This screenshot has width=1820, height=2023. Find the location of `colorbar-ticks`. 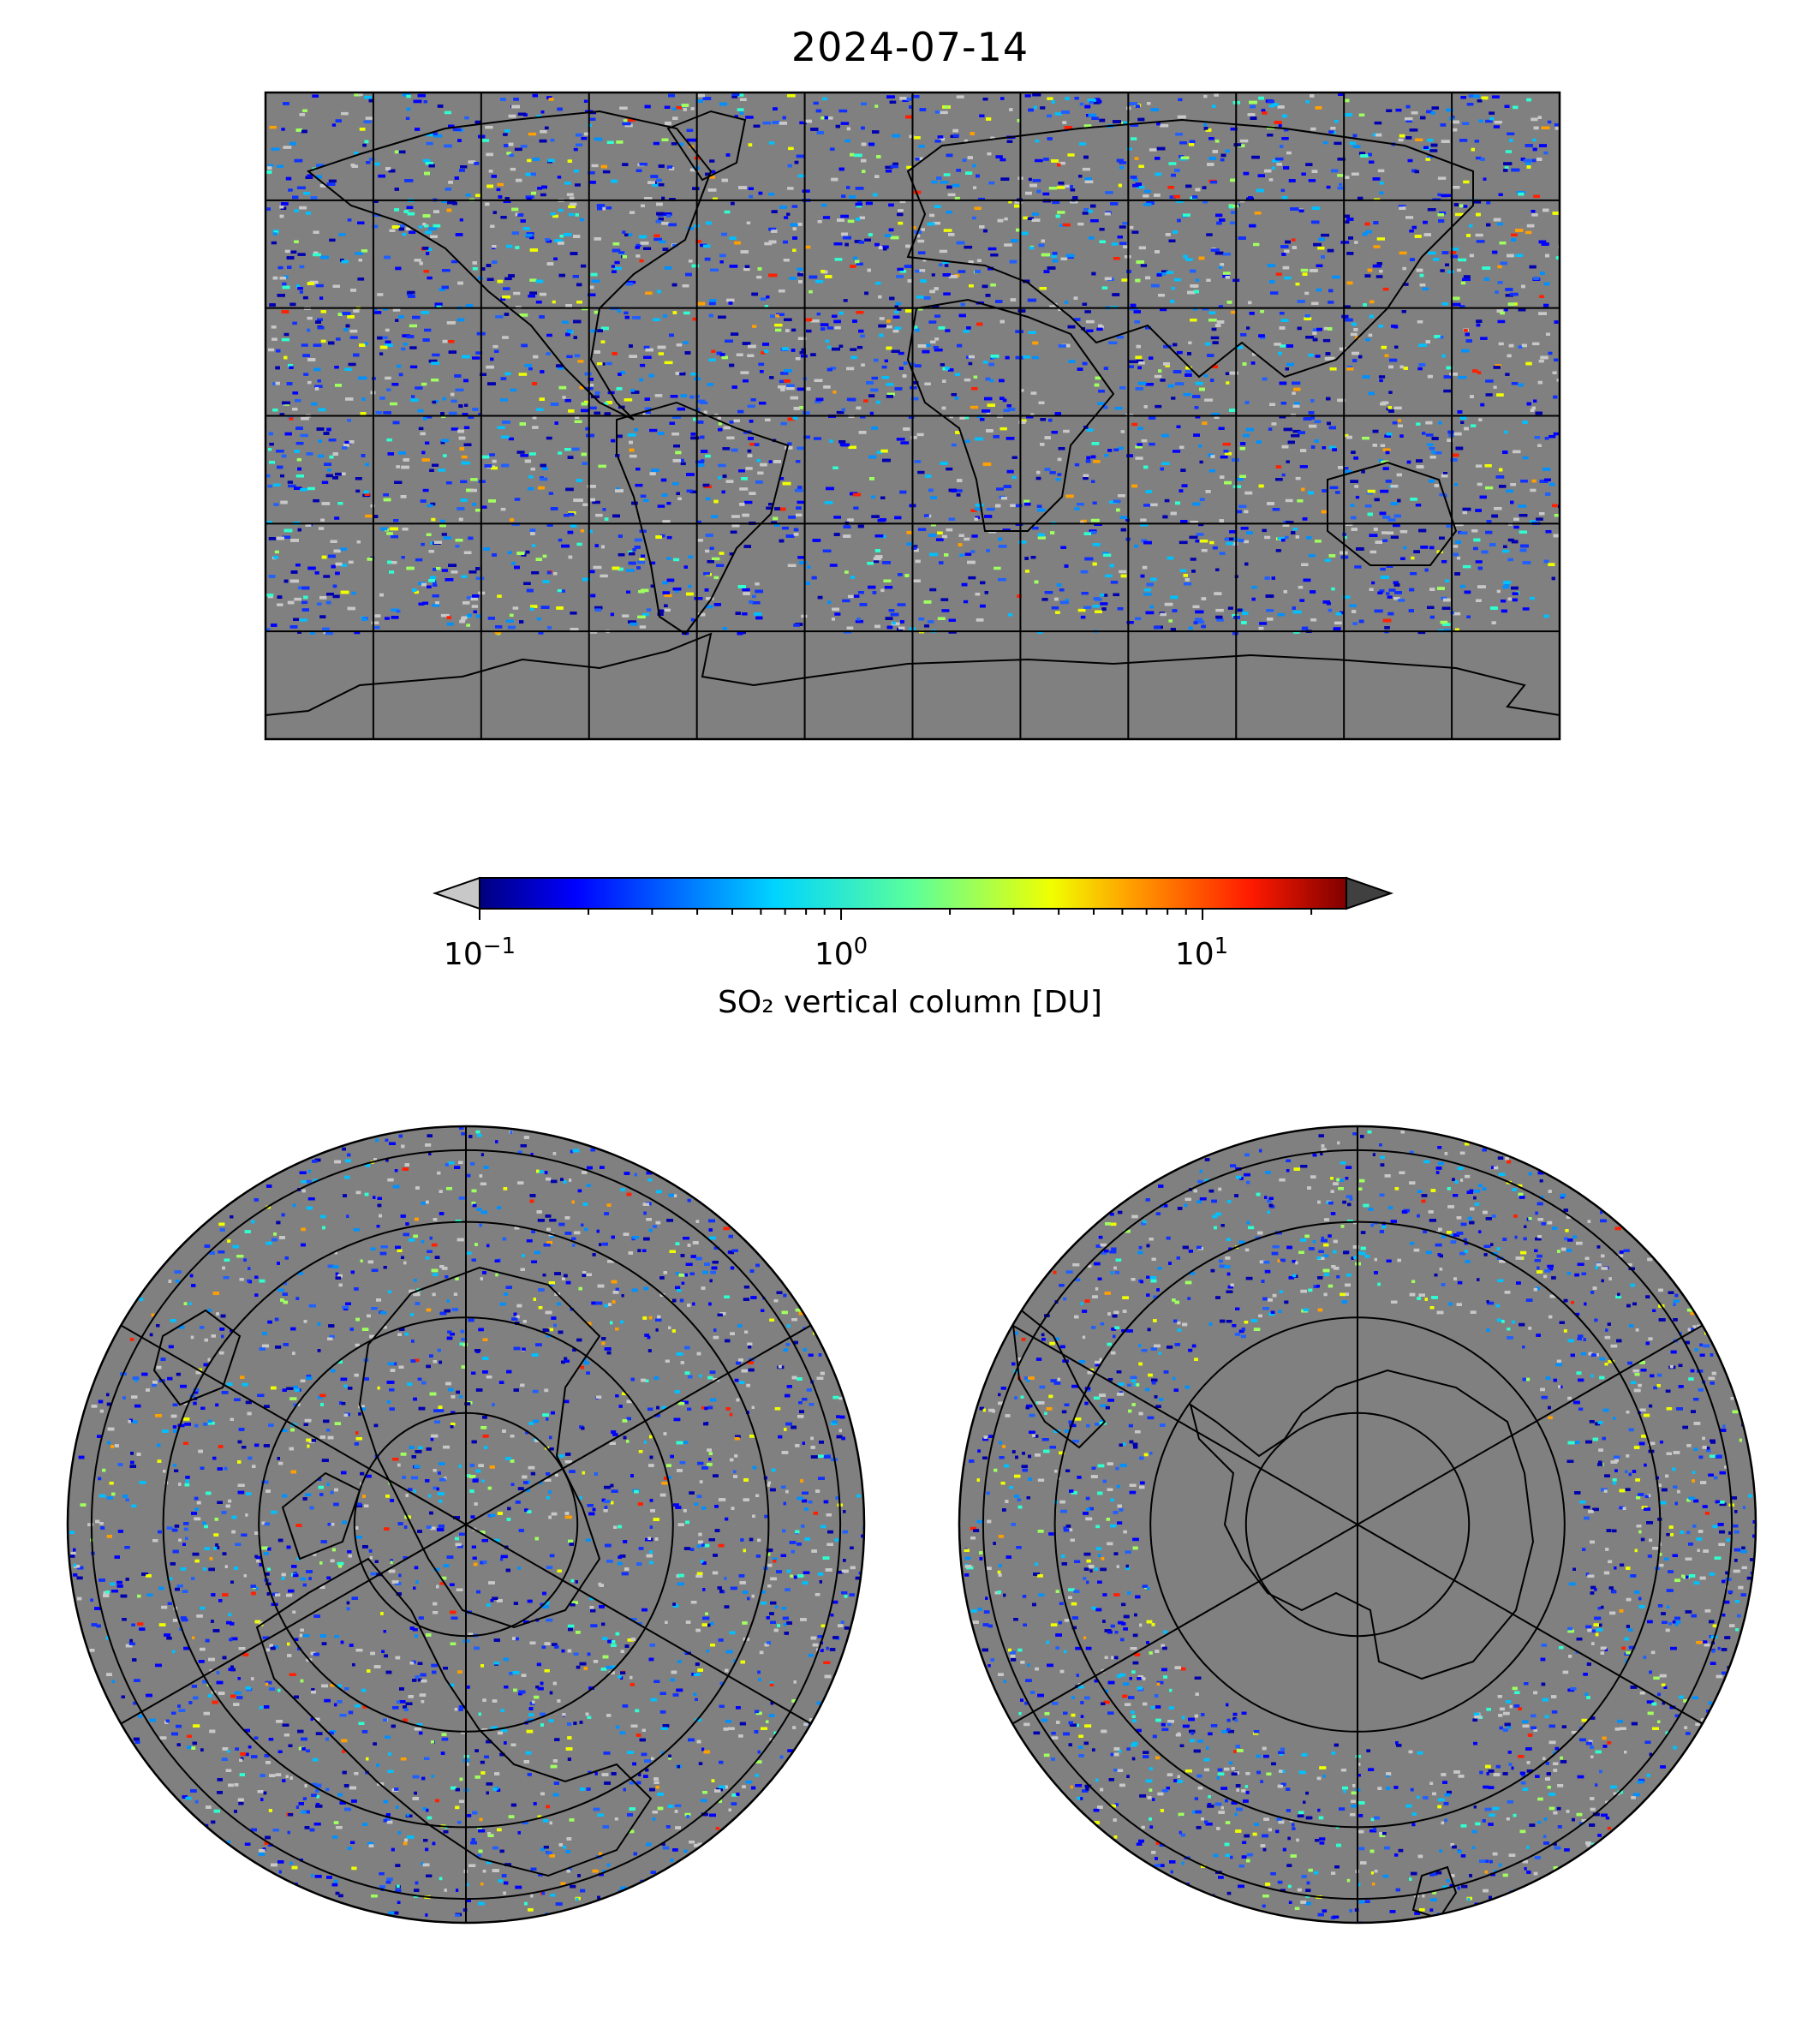

colorbar-ticks is located at coordinates (896, 915).